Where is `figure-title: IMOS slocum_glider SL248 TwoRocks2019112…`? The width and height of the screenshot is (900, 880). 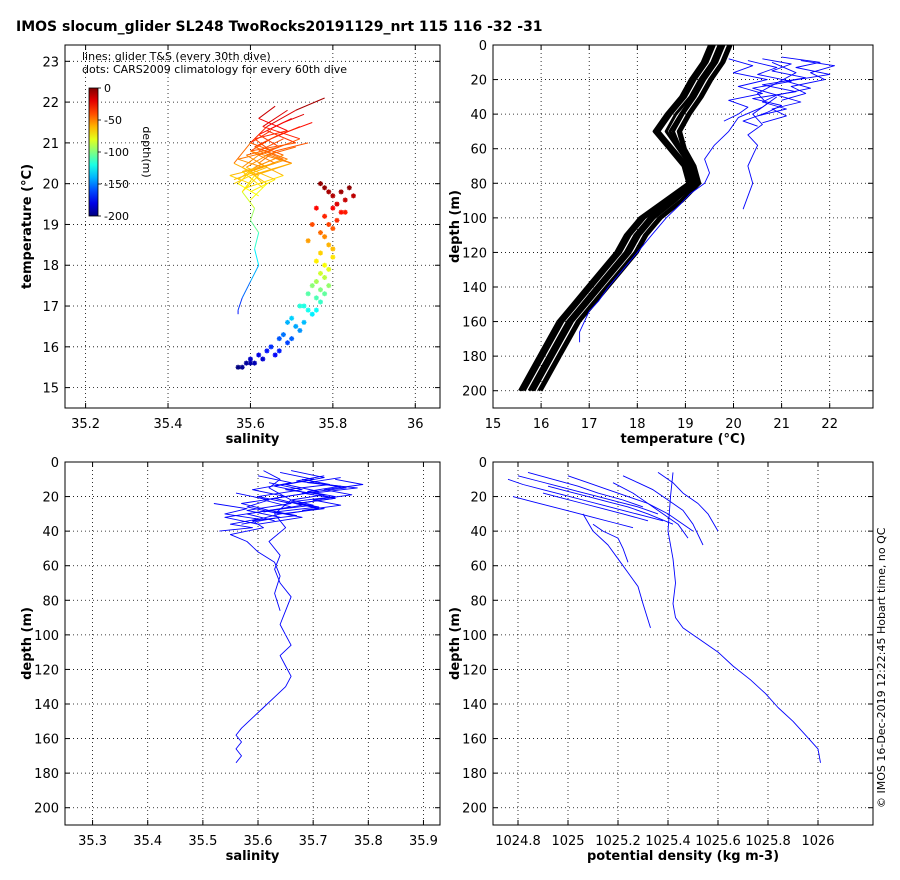 figure-title: IMOS slocum_glider SL248 TwoRocks2019112… is located at coordinates (279, 27).